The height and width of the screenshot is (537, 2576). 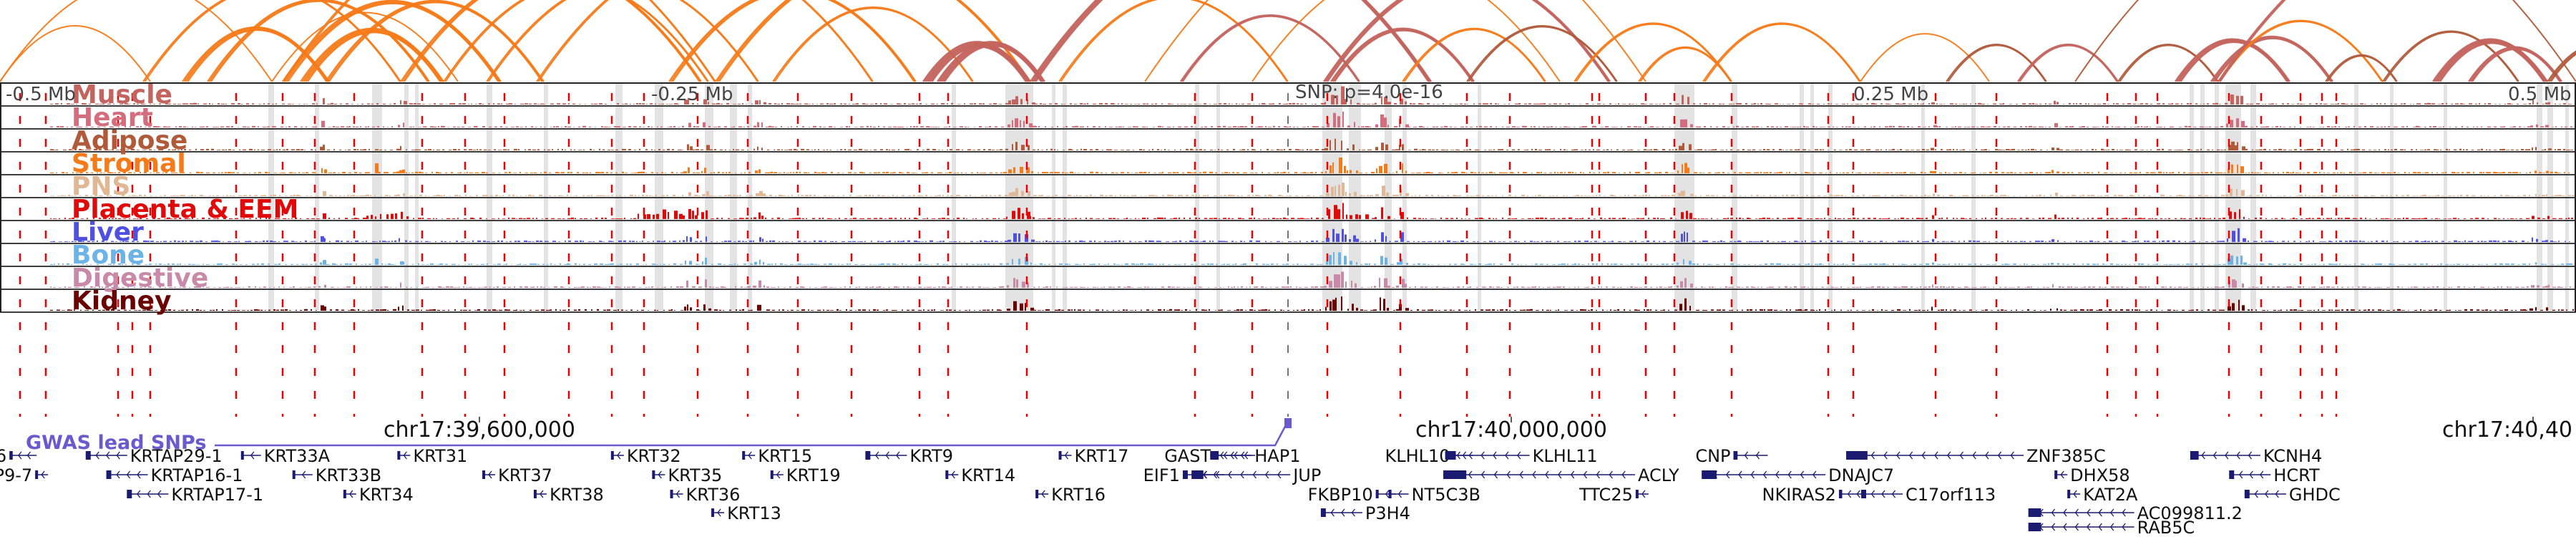 I want to click on gene-label: KRTAP17-1, so click(x=217, y=495).